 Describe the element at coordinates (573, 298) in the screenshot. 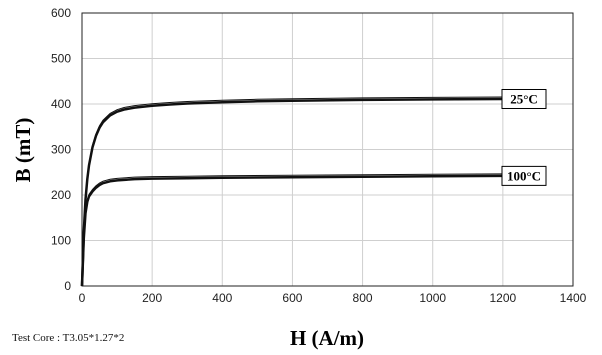

I see `x-tick-label: 1400` at that location.